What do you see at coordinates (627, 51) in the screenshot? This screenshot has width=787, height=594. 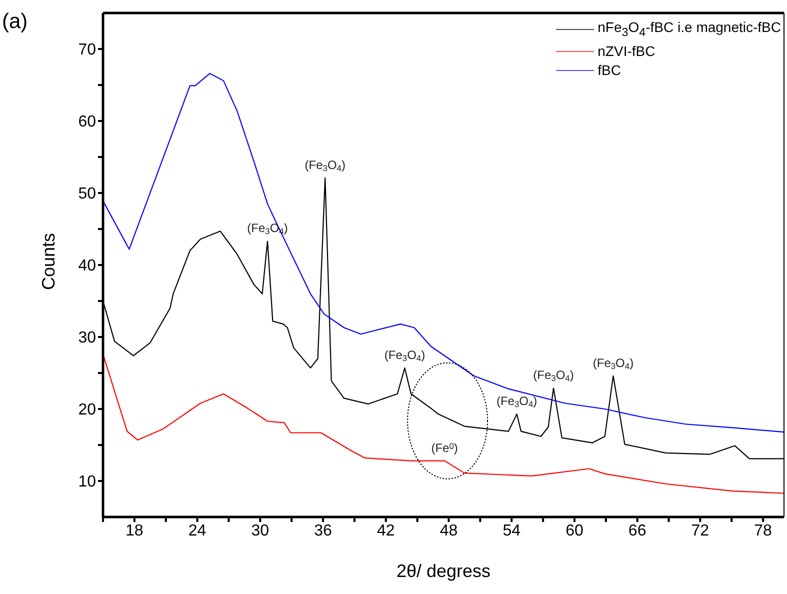 I see `legend-label: nZVI-fBC` at bounding box center [627, 51].